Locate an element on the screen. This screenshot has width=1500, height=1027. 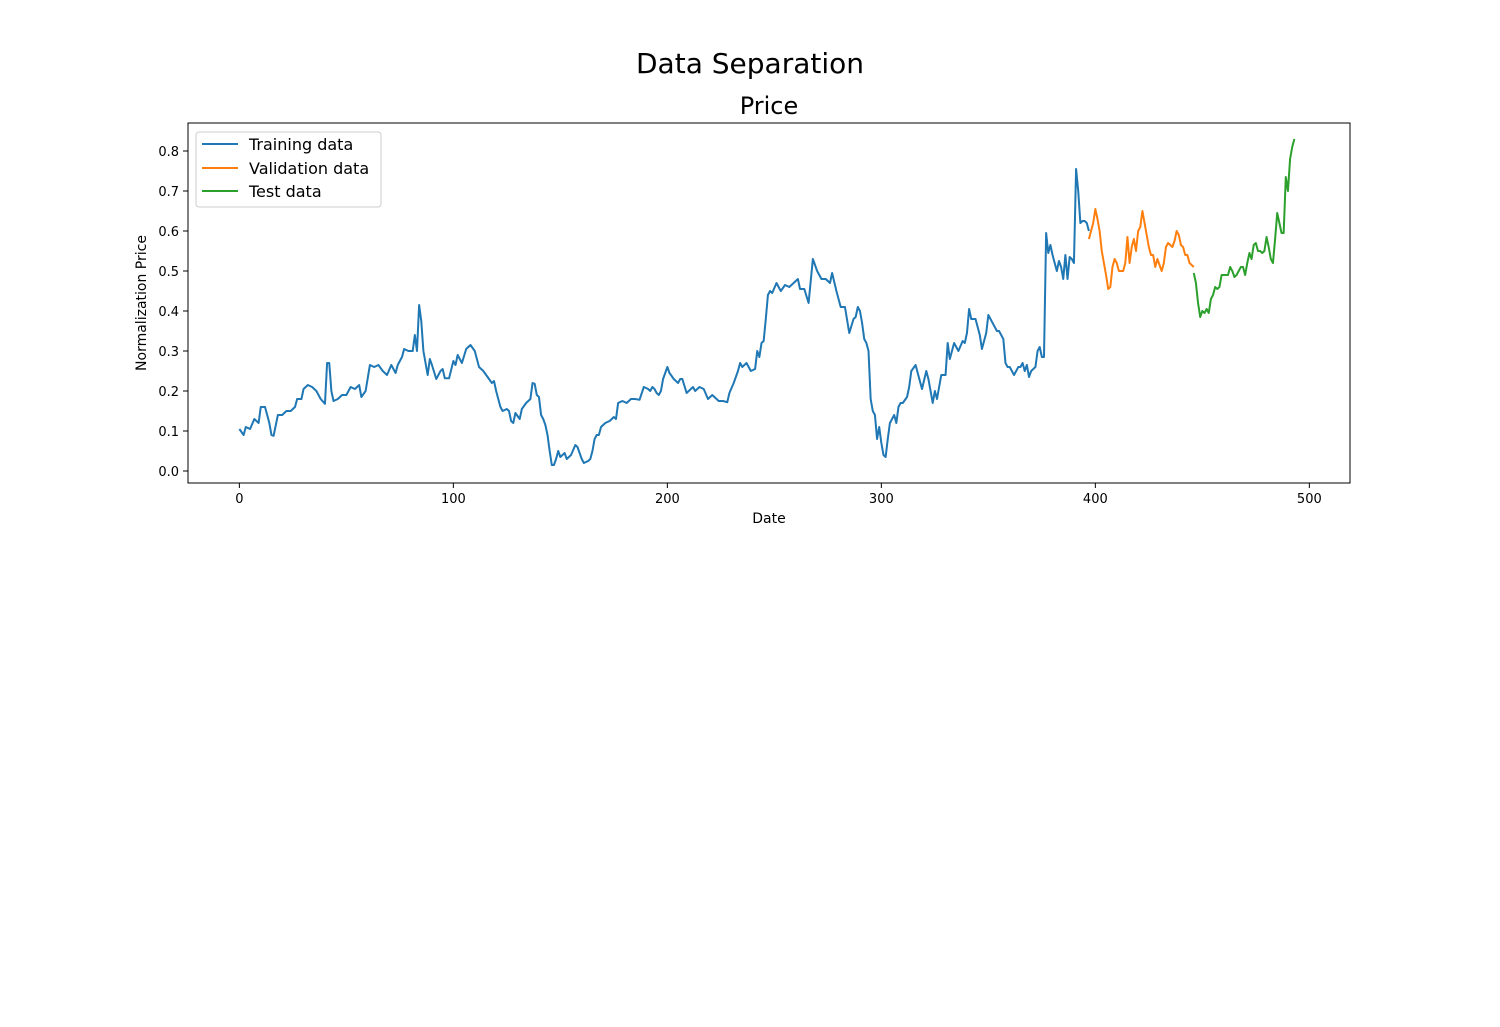
y-tick-label: 0.1 is located at coordinates (168, 432).